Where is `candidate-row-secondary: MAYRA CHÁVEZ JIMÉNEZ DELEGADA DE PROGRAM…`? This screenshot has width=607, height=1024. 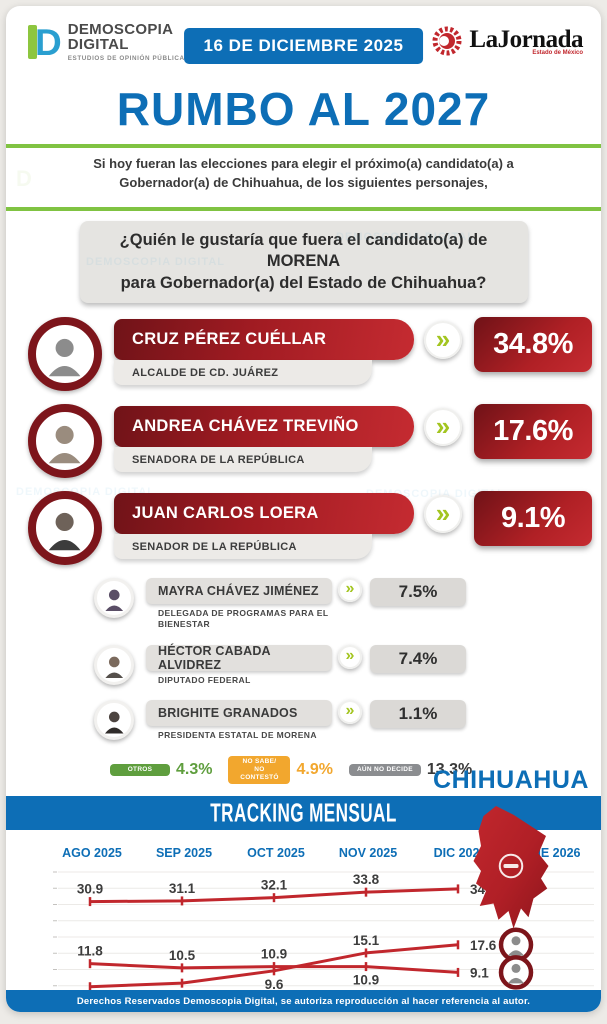
candidate-row-secondary: MAYRA CHÁVEZ JIMÉNEZ DELEGADA DE PROGRAM… is located at coordinates (280, 604).